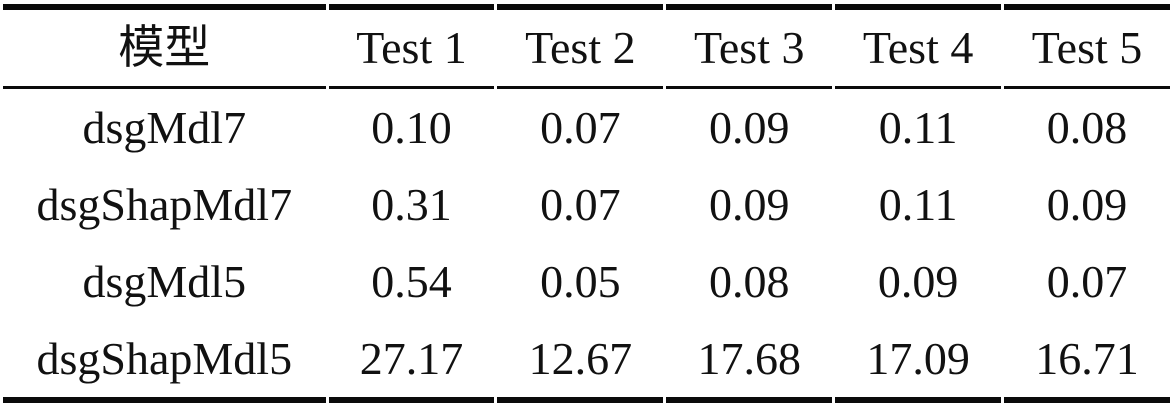 The height and width of the screenshot is (407, 1173). What do you see at coordinates (411, 46) in the screenshot?
I see `header-cell-test-1: Test 1` at bounding box center [411, 46].